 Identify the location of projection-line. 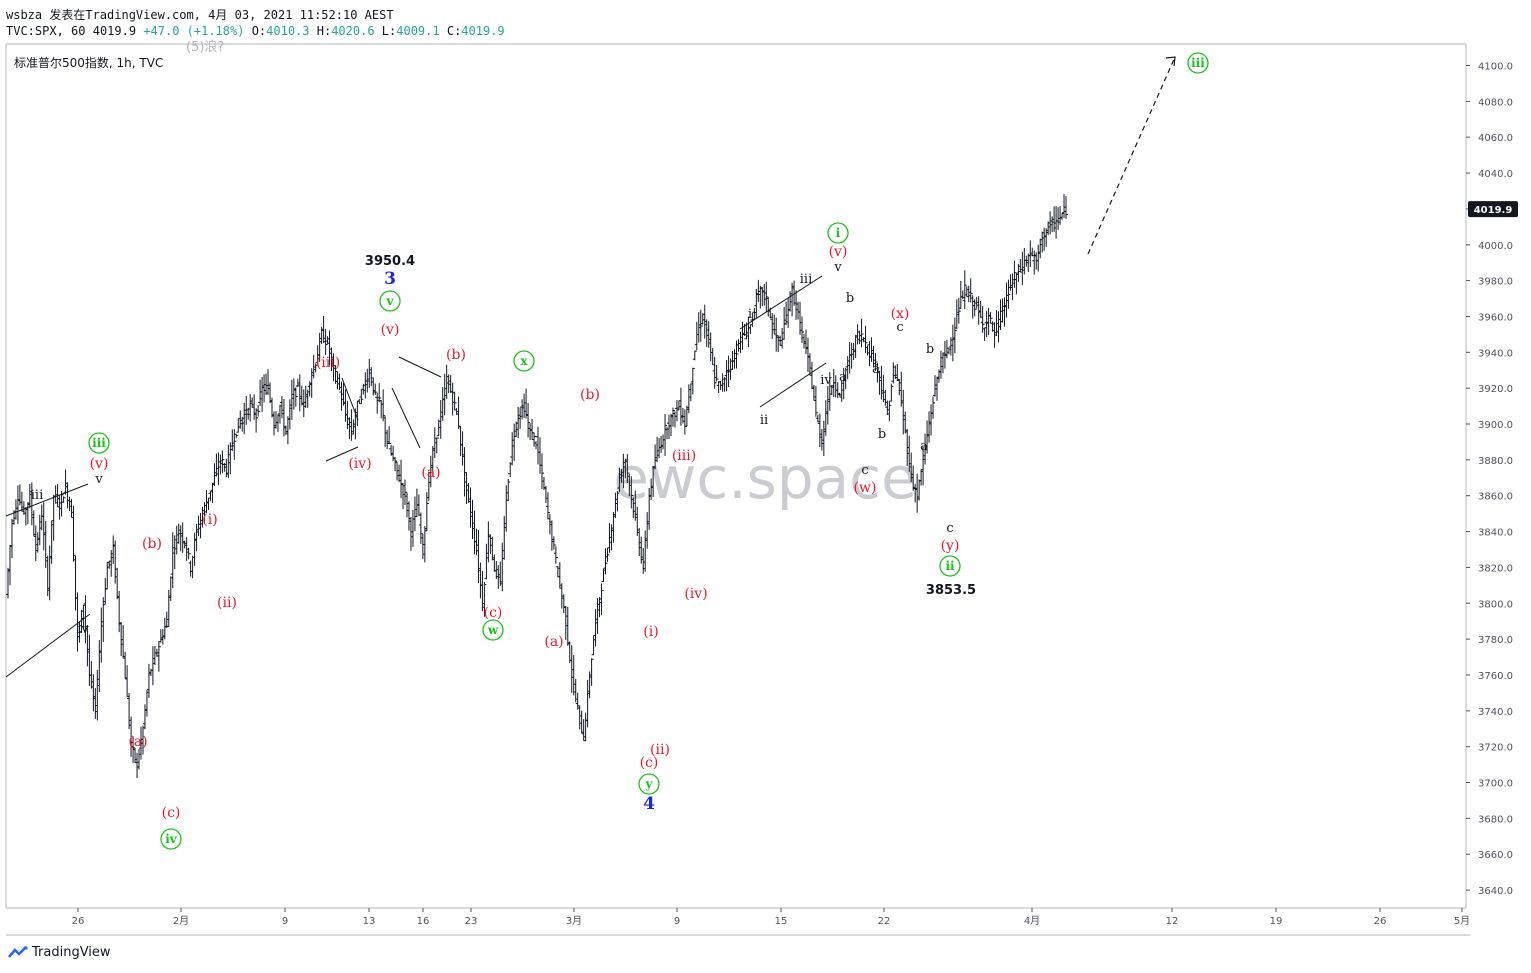
(1131, 155).